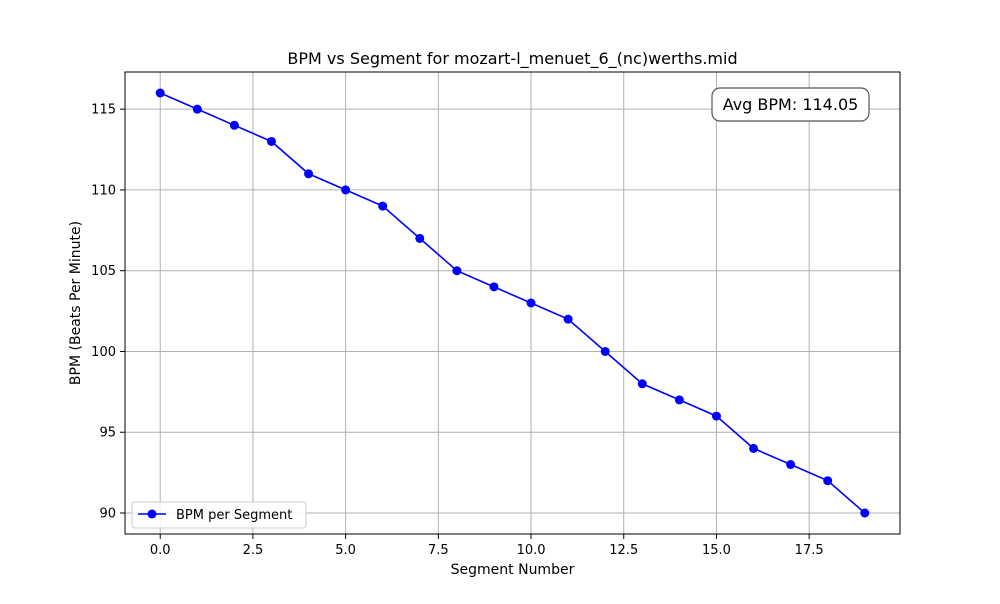  What do you see at coordinates (107, 433) in the screenshot?
I see `y-tick-label: 95` at bounding box center [107, 433].